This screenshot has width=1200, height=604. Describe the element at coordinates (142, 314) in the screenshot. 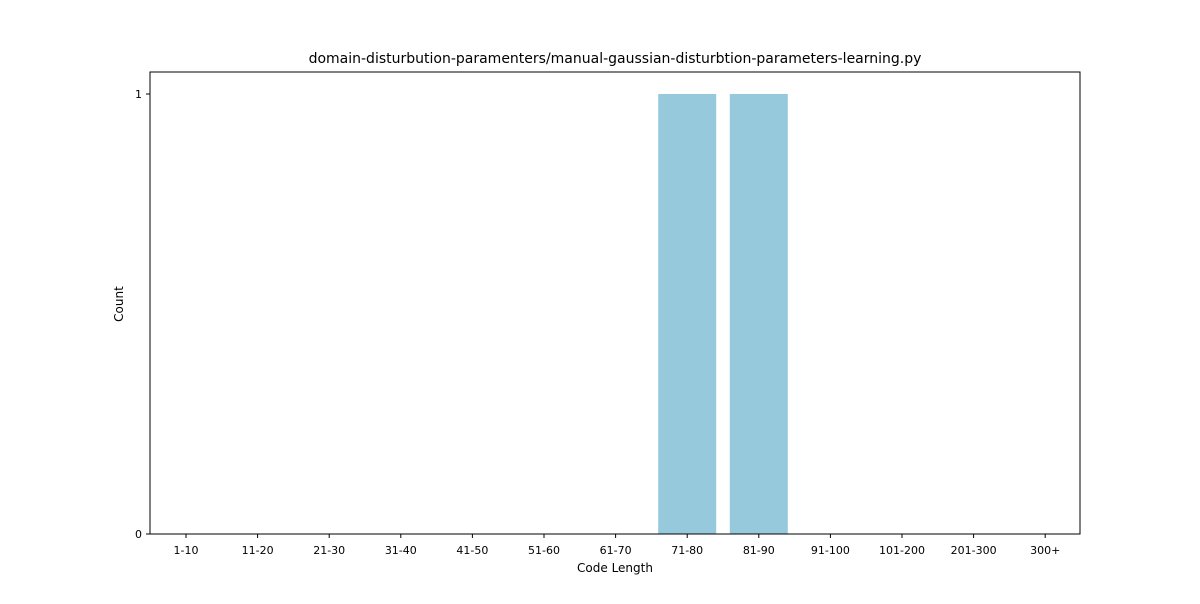

I see `y-ticks-group: 01` at that location.